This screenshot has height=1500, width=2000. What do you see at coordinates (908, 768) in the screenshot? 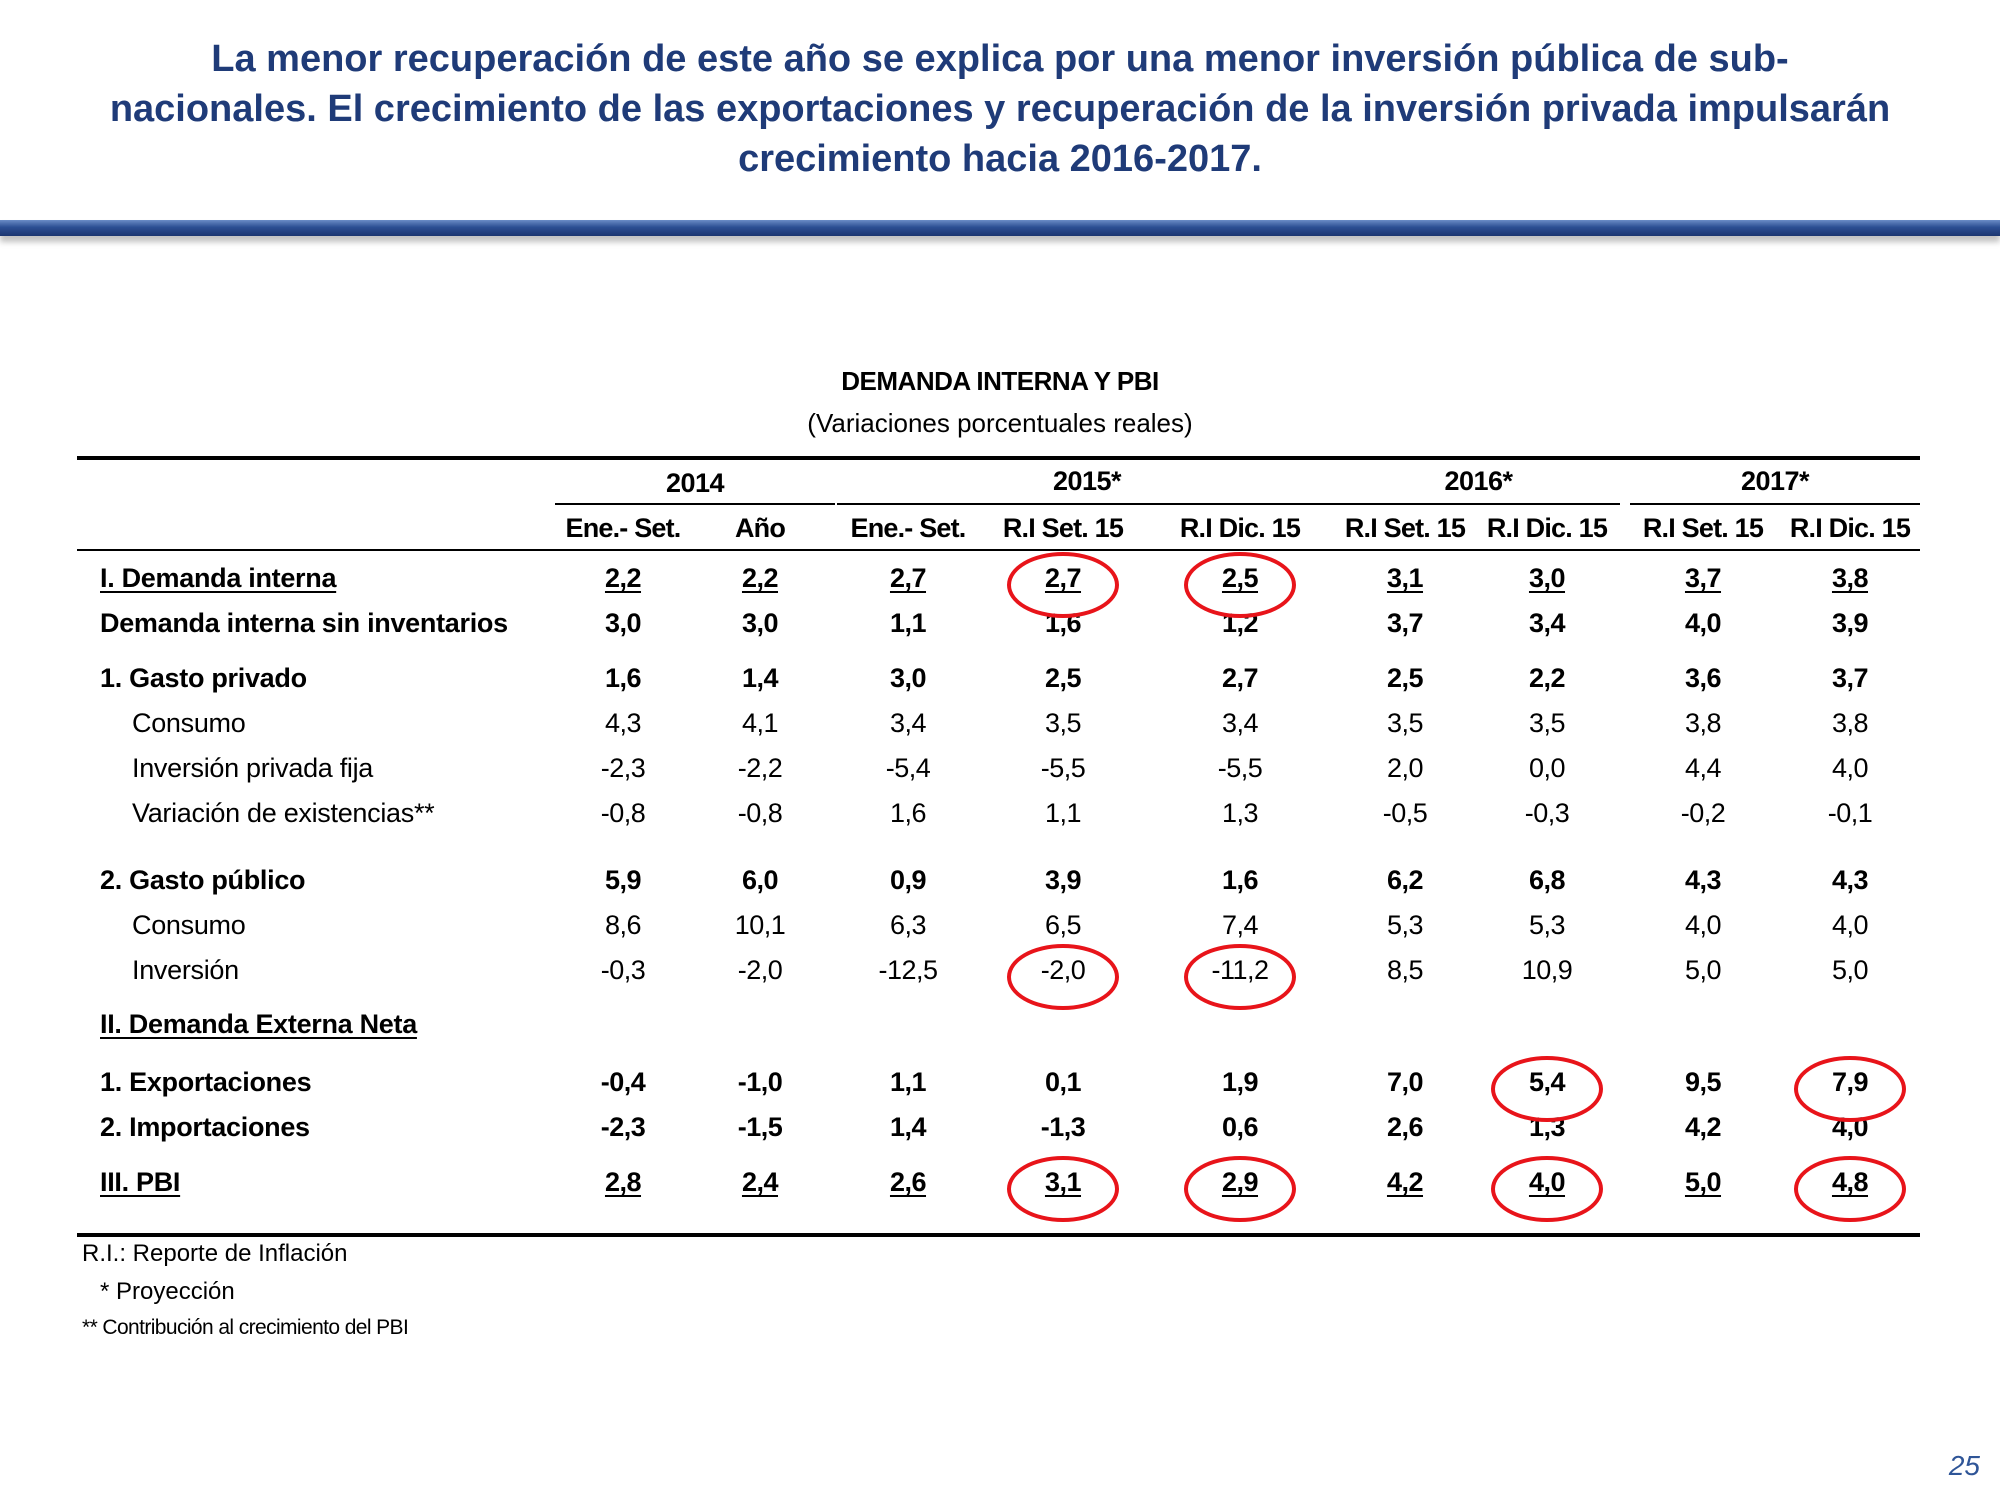
I see `table-cell: -5,4` at bounding box center [908, 768].